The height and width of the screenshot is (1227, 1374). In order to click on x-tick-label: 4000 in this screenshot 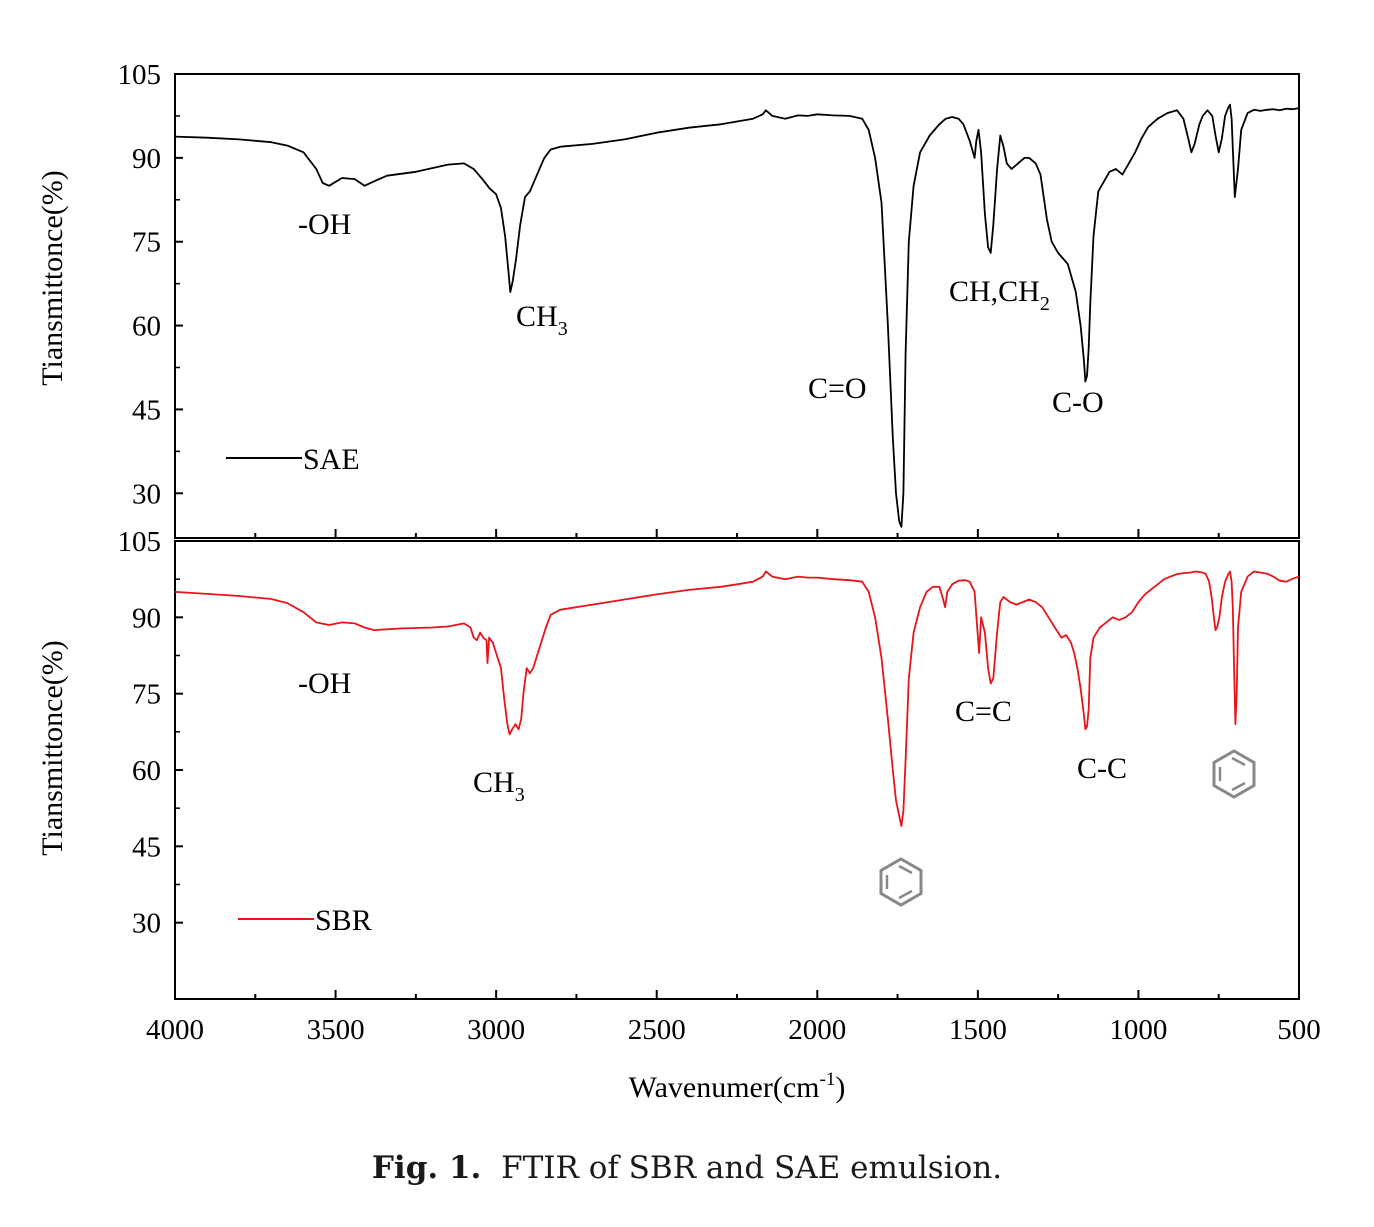, I will do `click(175, 1030)`.